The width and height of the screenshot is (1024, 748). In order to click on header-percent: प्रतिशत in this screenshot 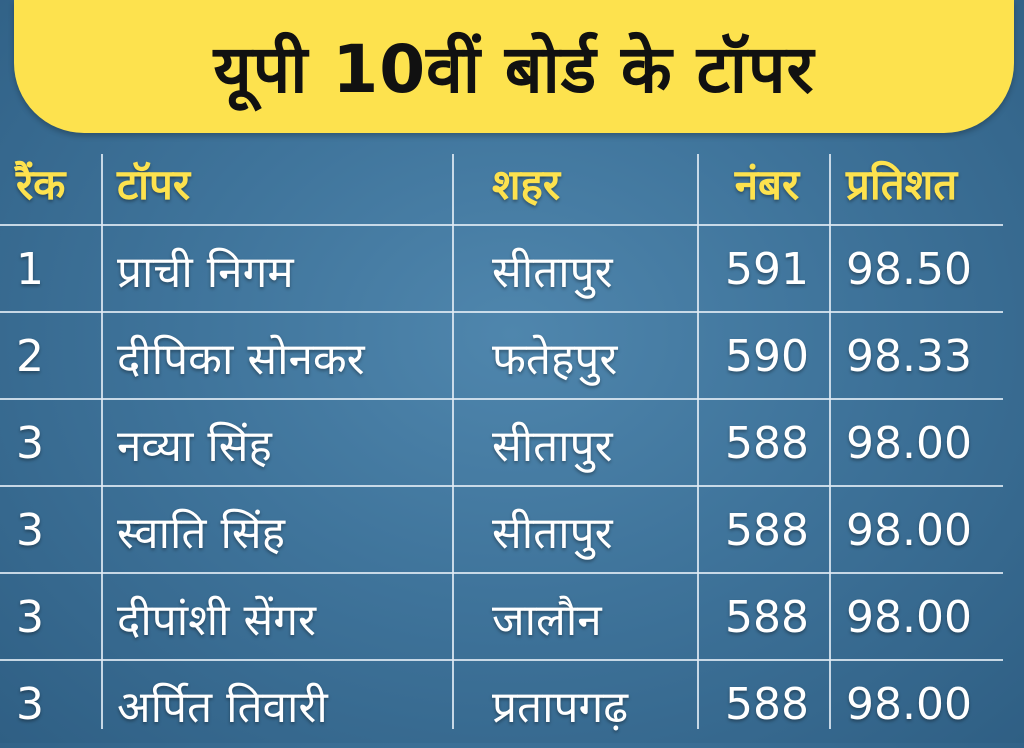, I will do `click(902, 184)`.